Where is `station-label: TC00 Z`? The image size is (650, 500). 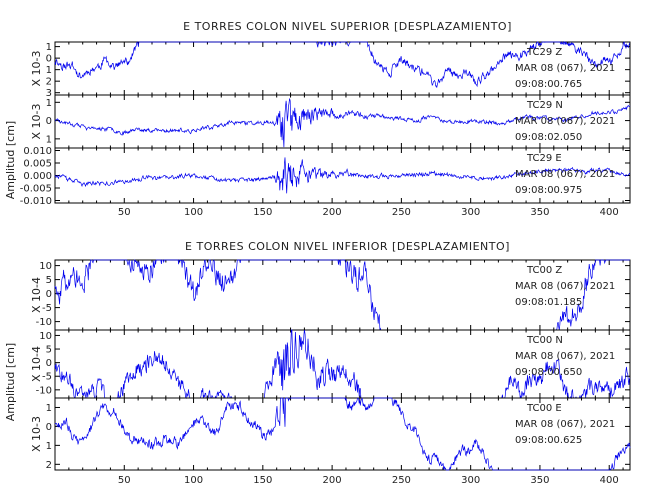 station-label: TC00 Z is located at coordinates (544, 270).